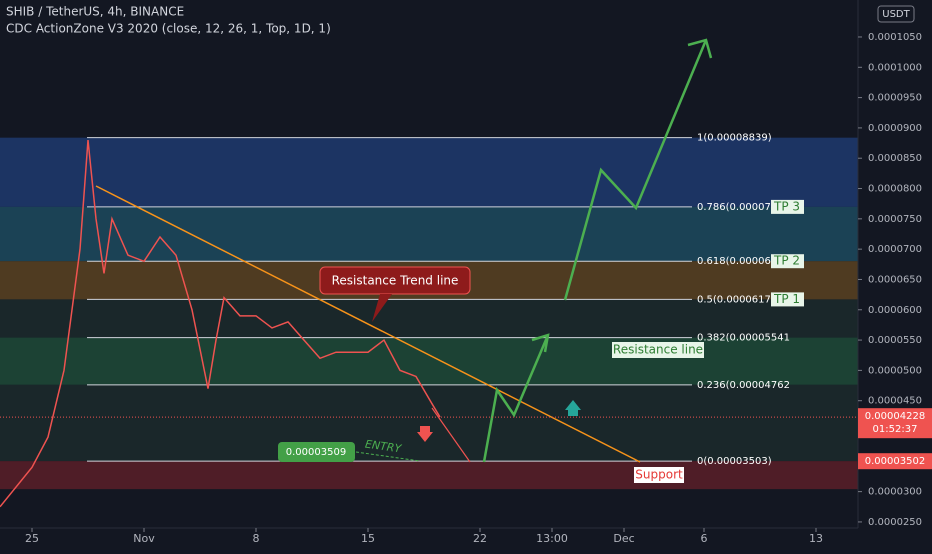  I want to click on price-tag, so click(895, 423).